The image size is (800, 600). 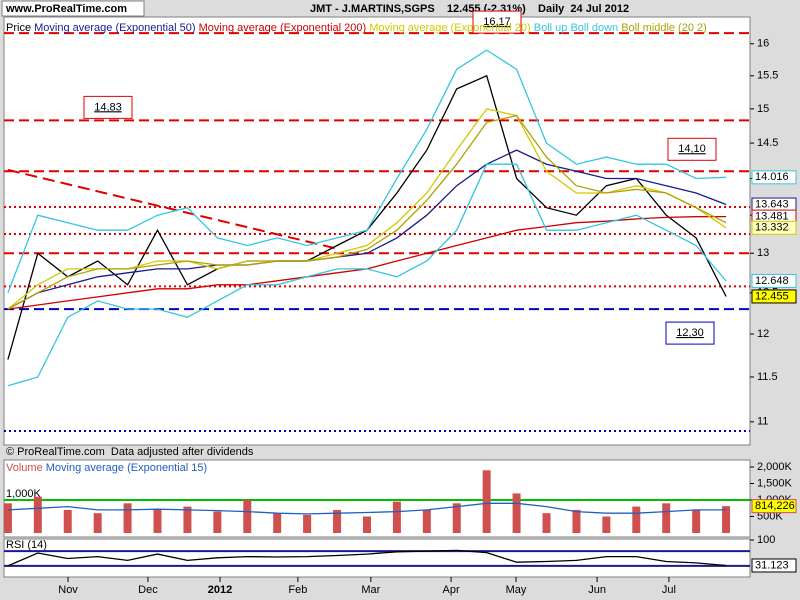 What do you see at coordinates (763, 109) in the screenshot?
I see `y-tick-label: 15` at bounding box center [763, 109].